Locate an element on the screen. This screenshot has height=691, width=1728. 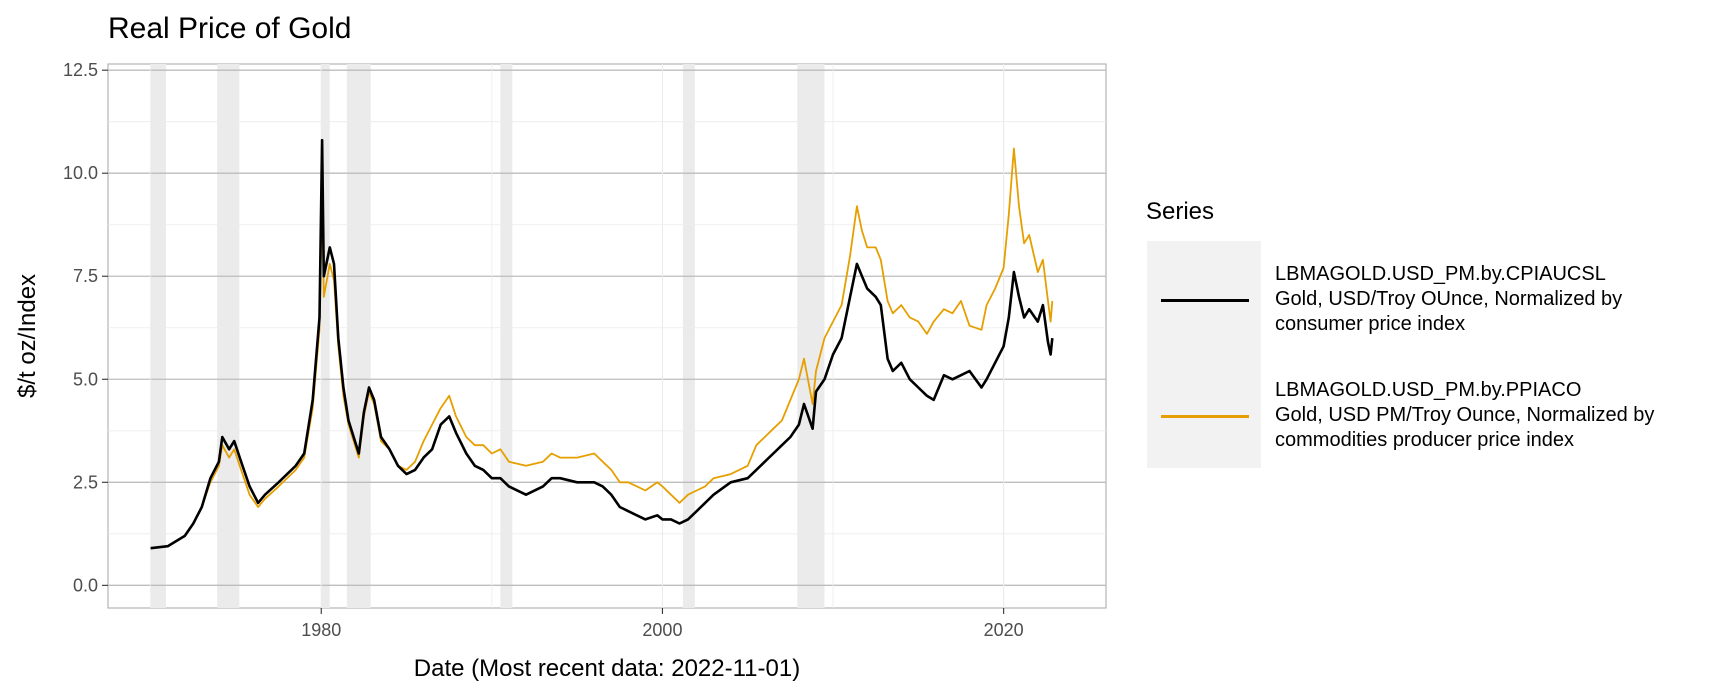
x-tick-label: 1980 is located at coordinates (321, 630).